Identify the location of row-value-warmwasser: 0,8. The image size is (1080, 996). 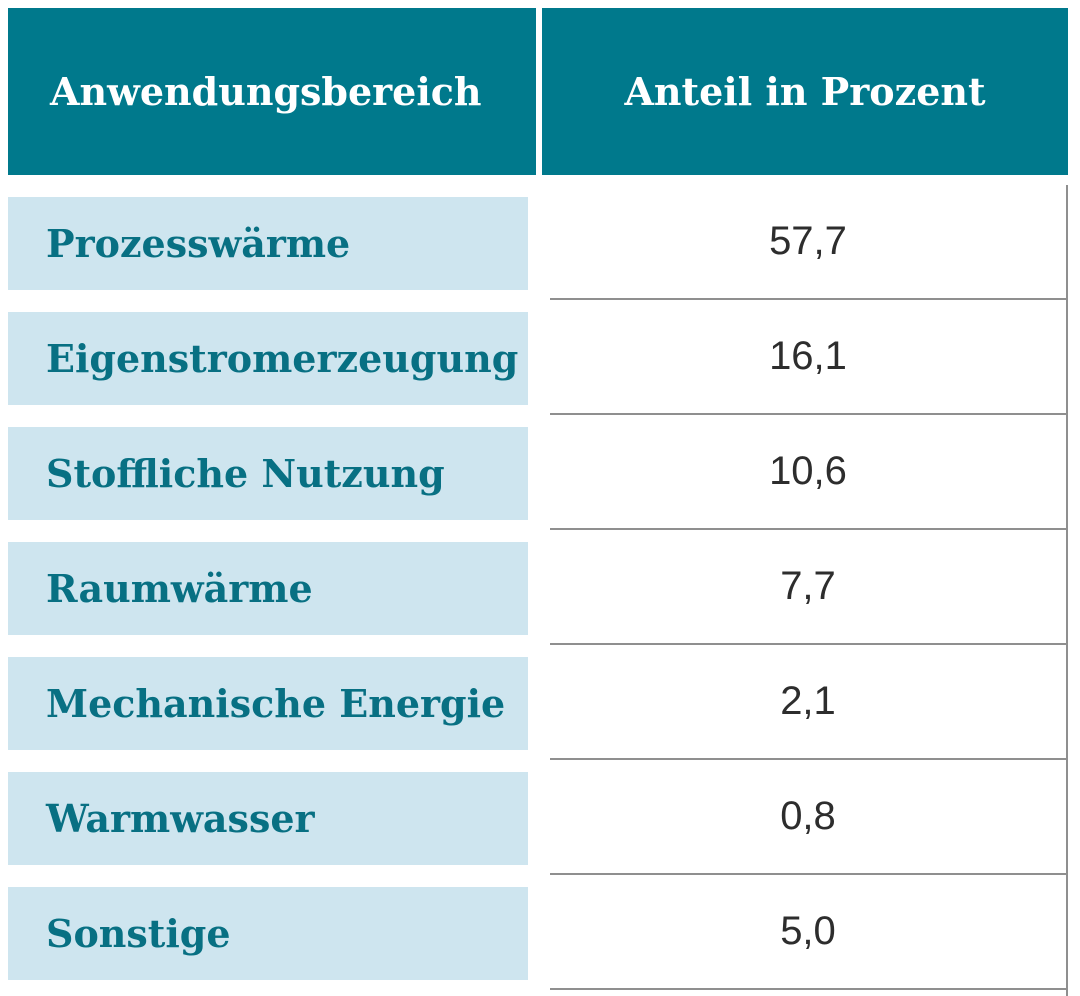
(808, 817).